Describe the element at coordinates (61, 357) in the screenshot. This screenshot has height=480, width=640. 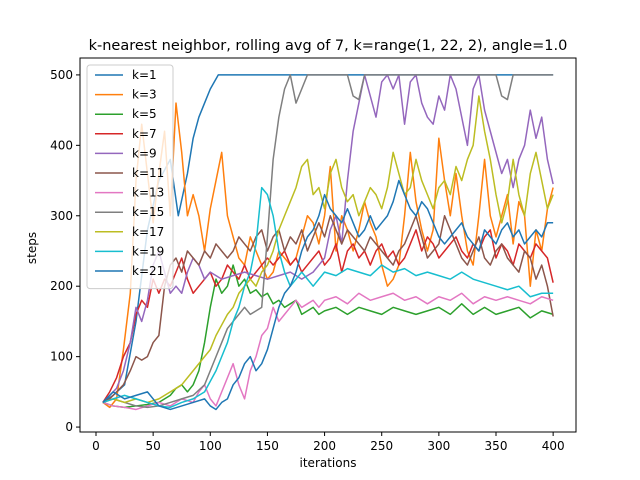
I see `y-tick-label: 100` at that location.